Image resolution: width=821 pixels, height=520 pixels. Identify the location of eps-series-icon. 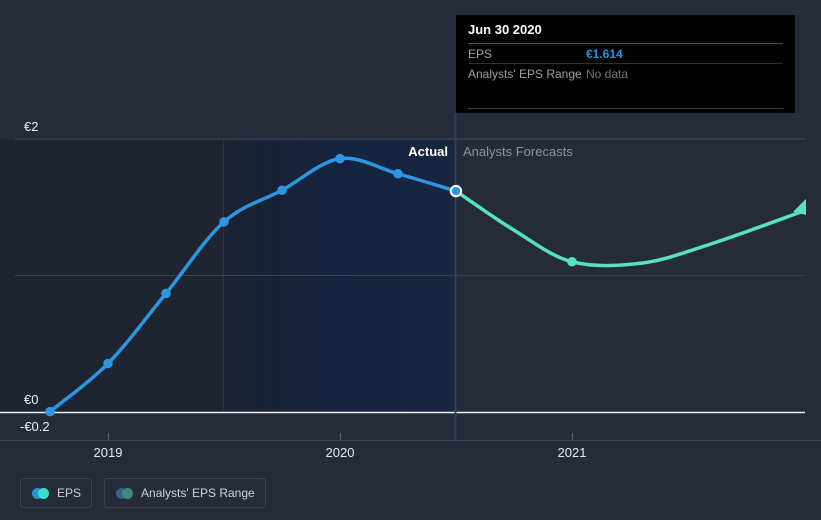
(40, 493).